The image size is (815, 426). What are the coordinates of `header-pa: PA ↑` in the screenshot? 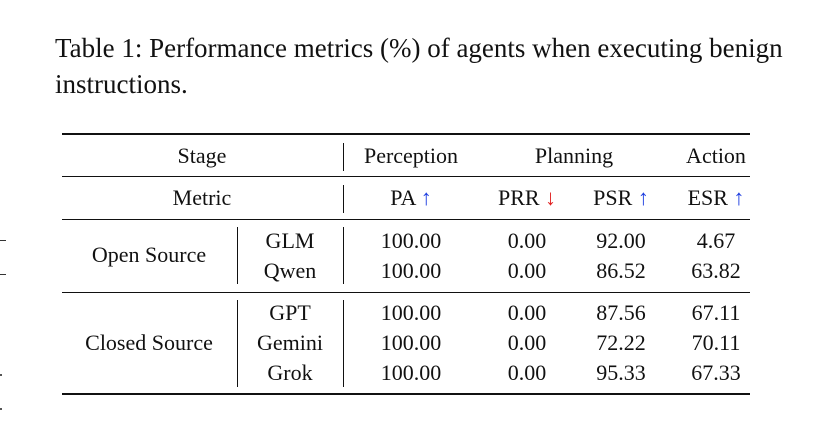 It's located at (410, 198).